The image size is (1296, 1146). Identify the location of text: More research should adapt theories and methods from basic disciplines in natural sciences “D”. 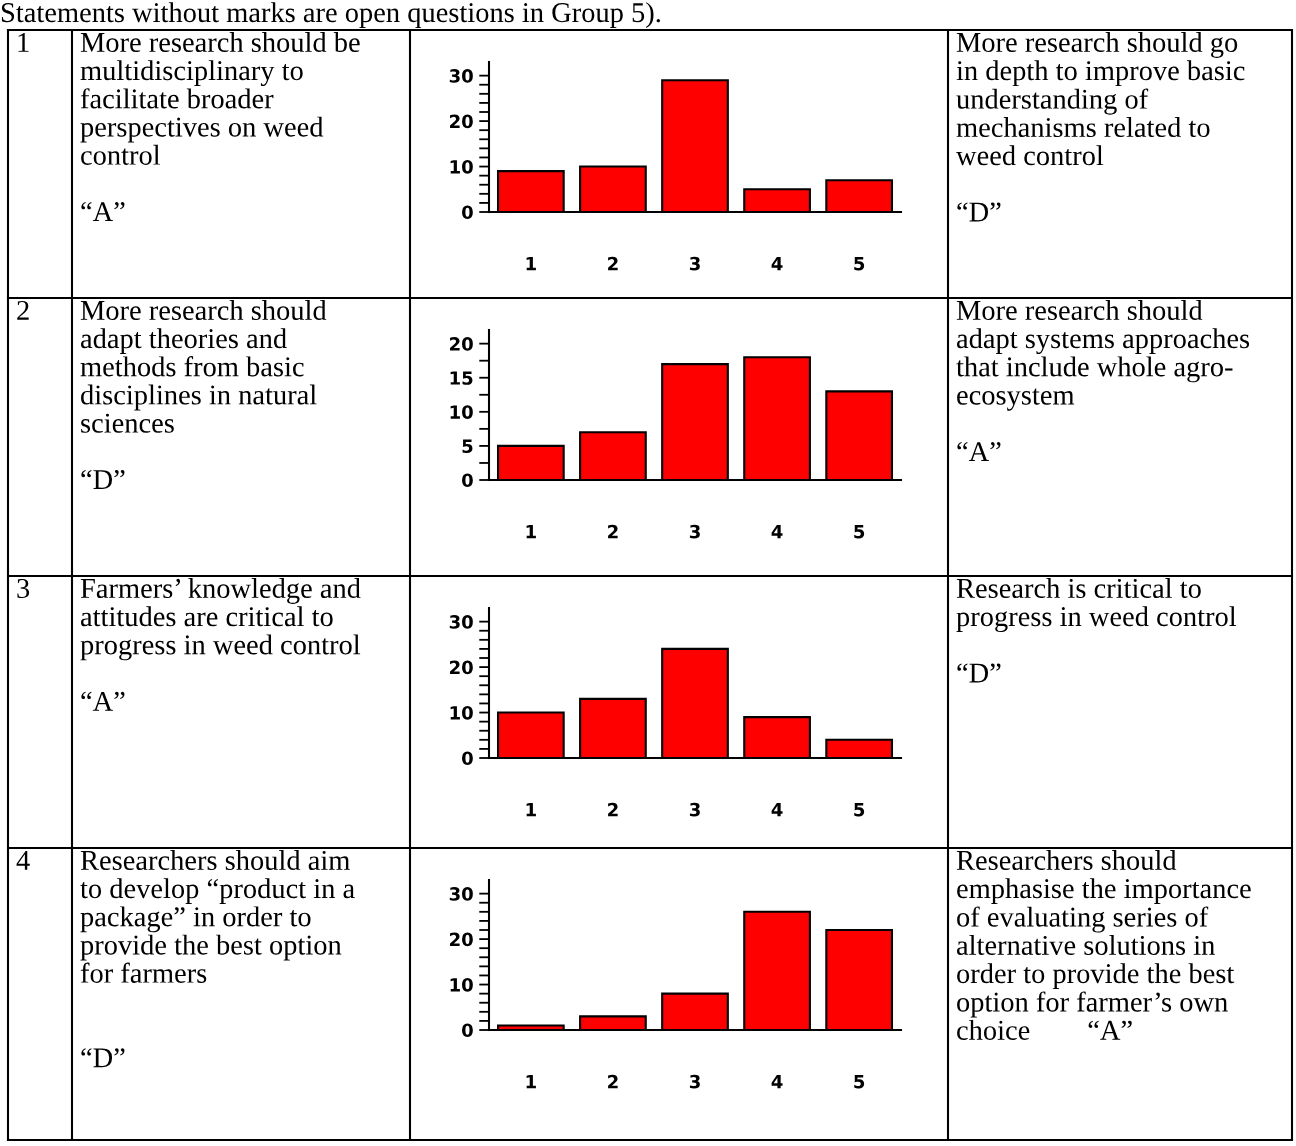
(203, 394).